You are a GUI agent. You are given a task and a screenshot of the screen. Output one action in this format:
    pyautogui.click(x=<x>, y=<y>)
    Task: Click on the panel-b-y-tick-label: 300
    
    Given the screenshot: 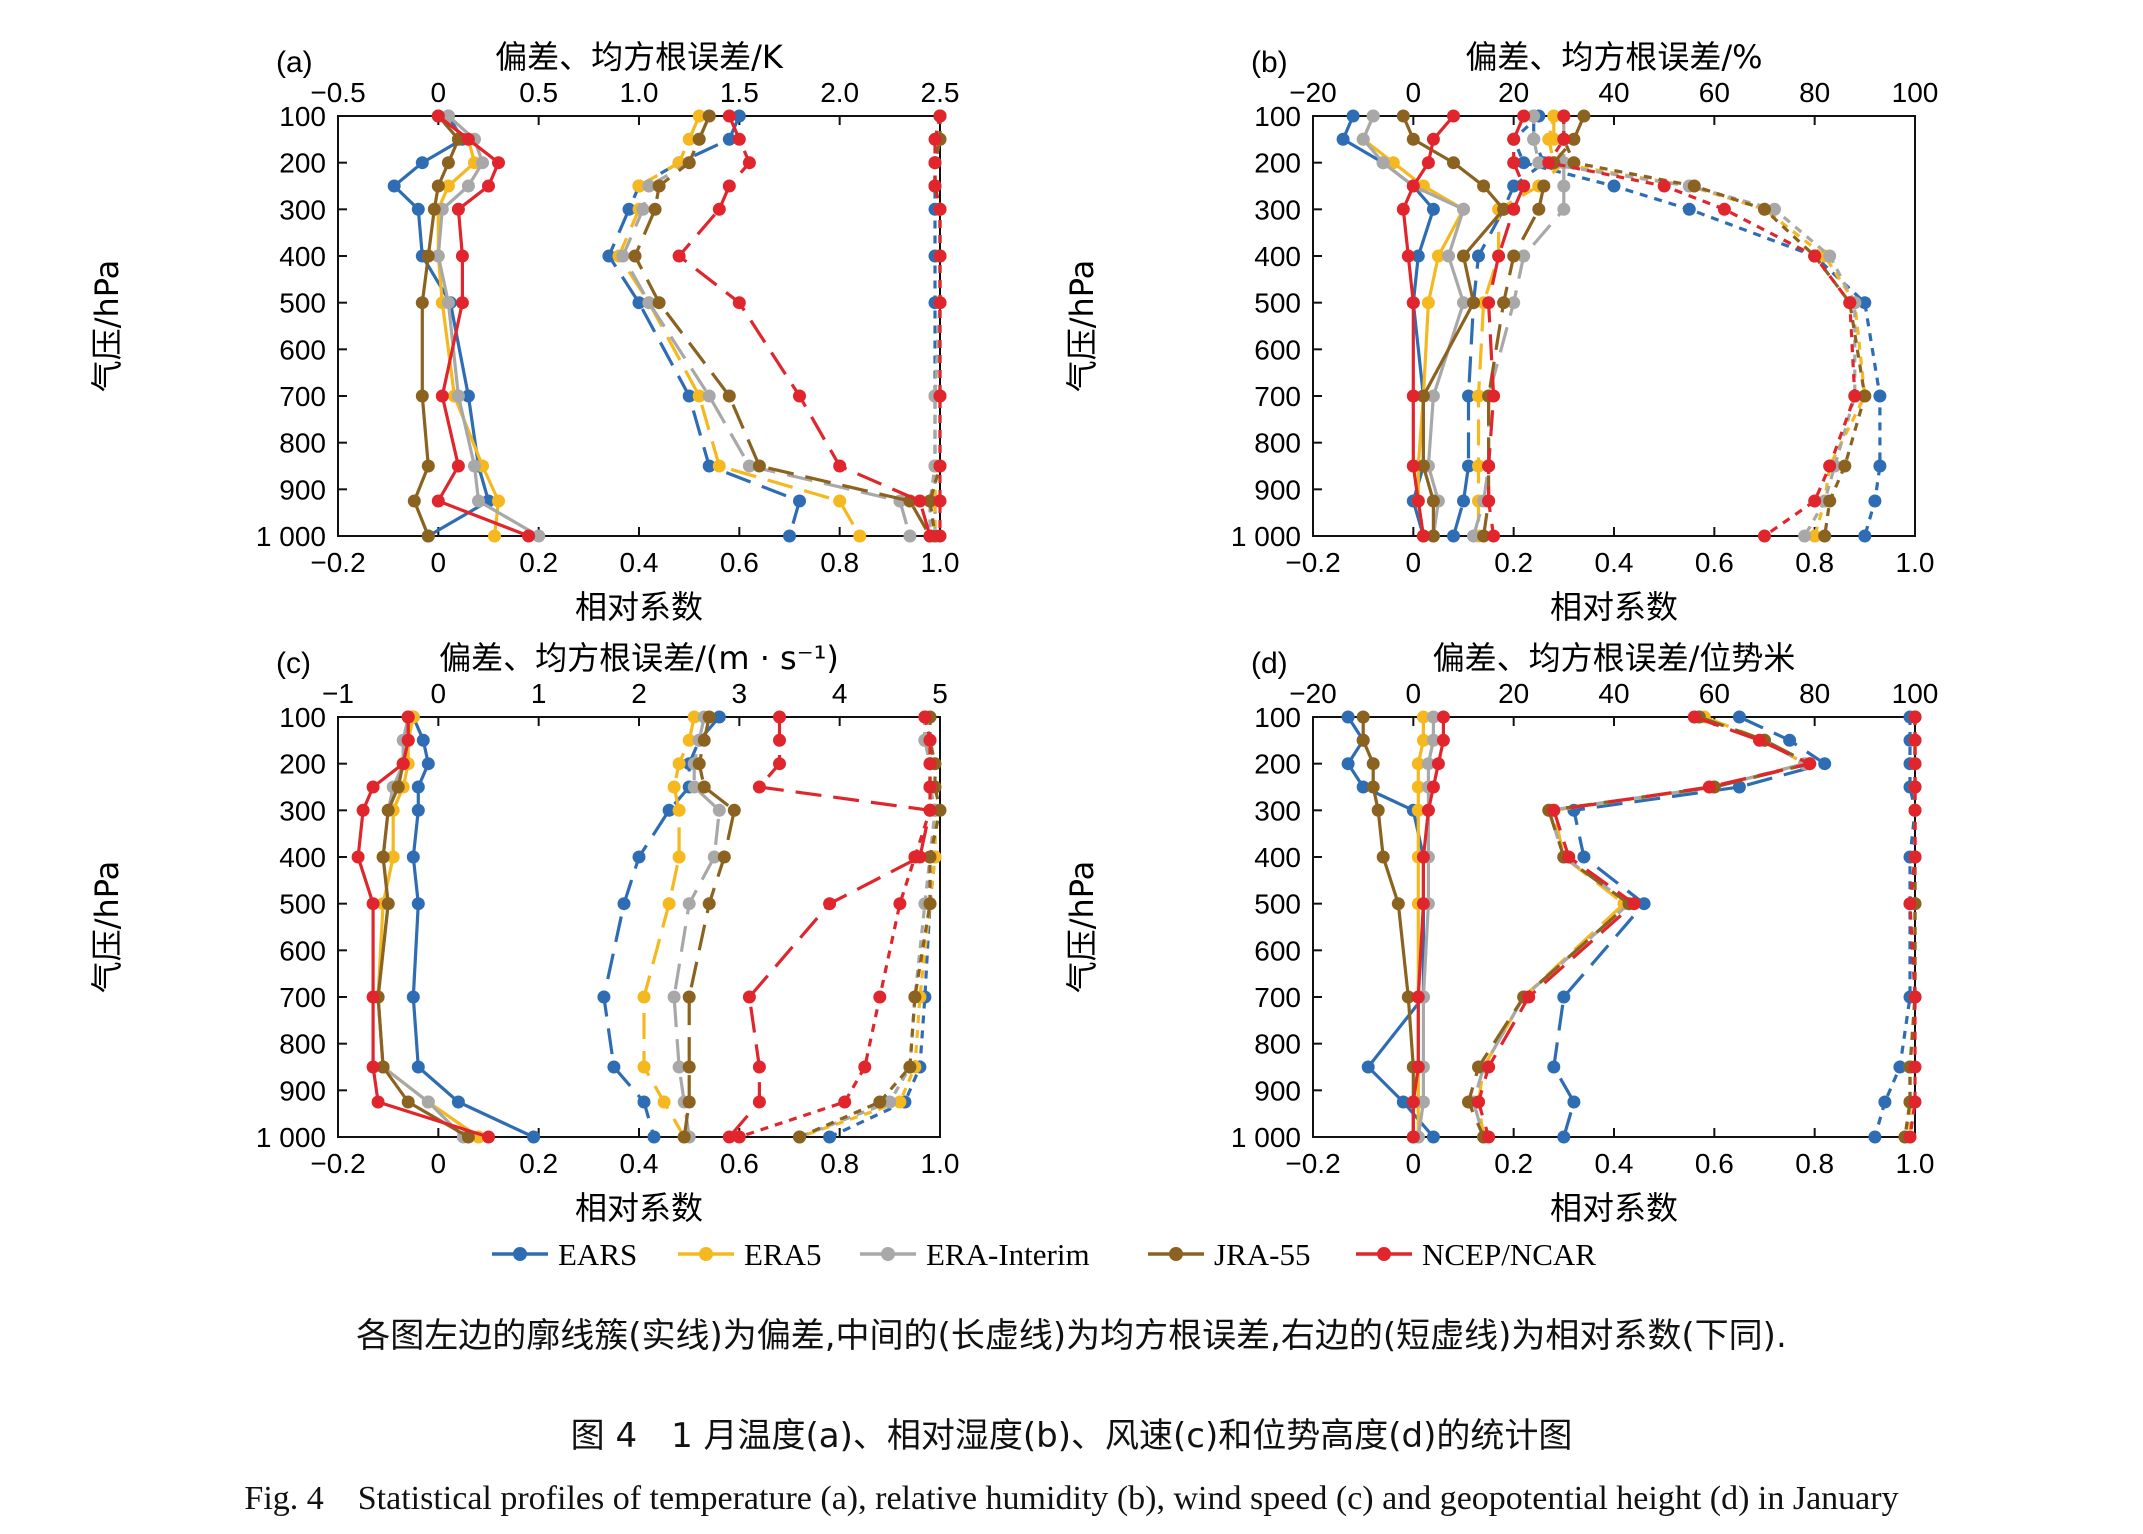 What is the action you would take?
    pyautogui.click(x=1277, y=209)
    